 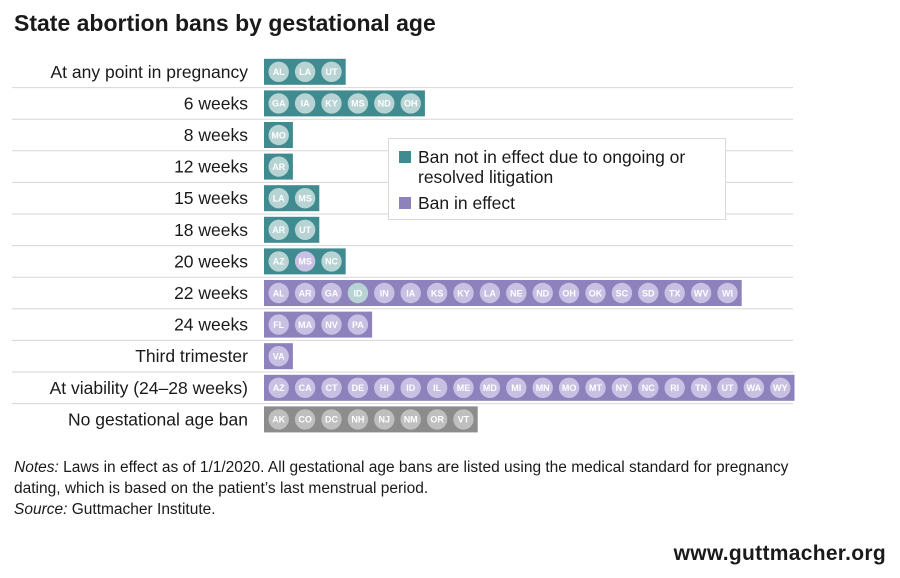 I want to click on state-code: AR, so click(x=278, y=167).